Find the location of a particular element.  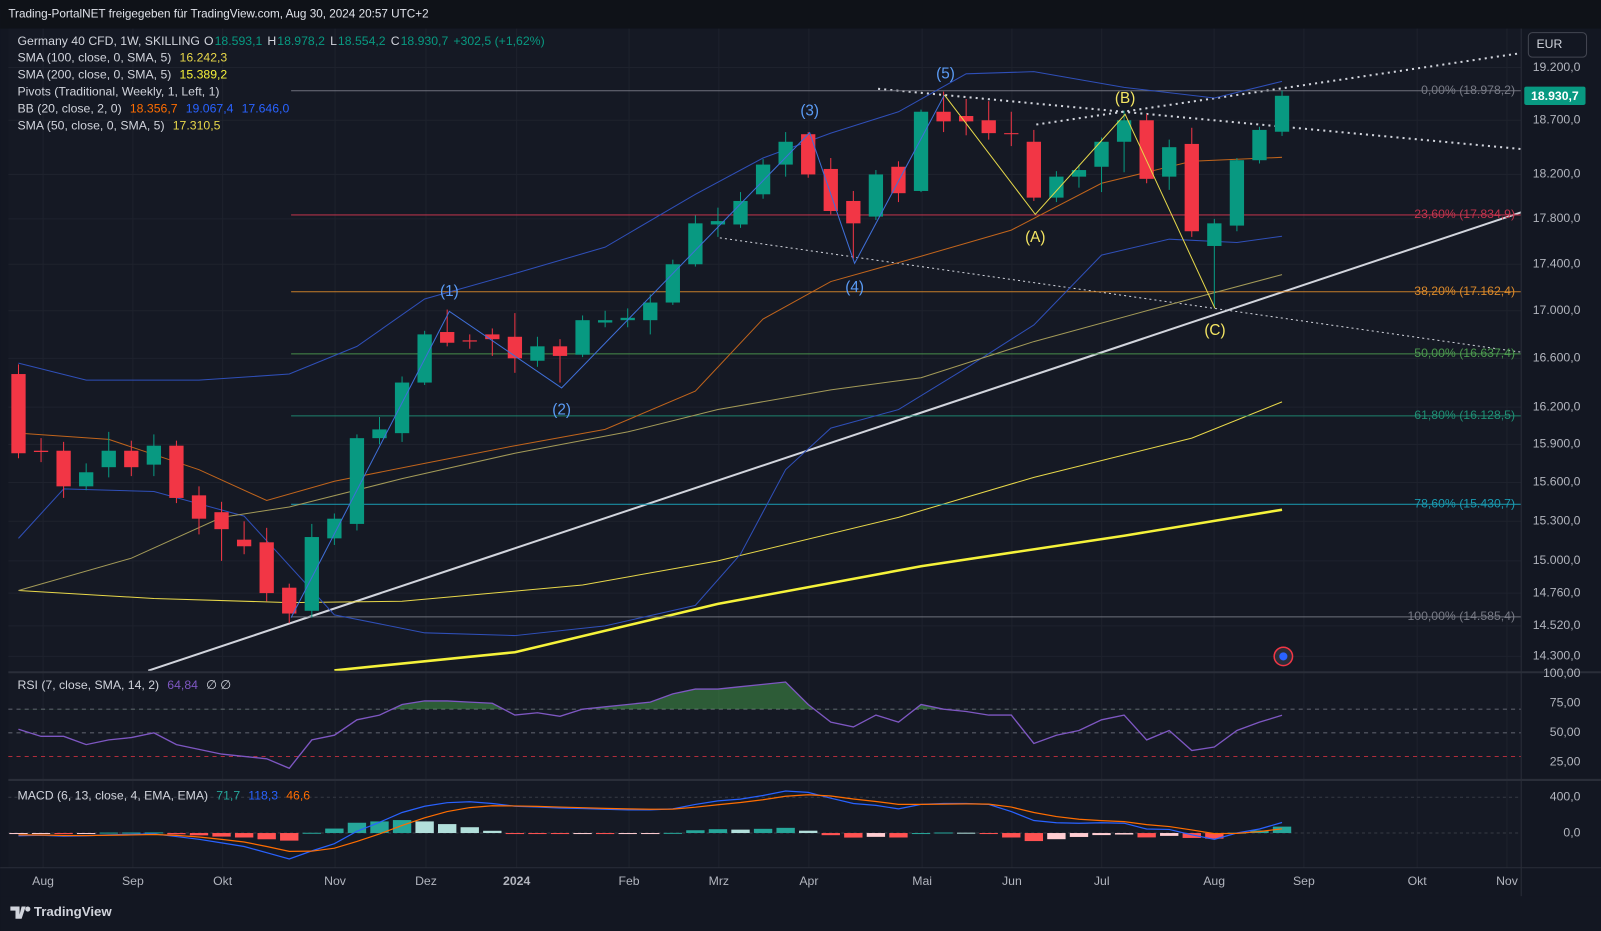

x-tick-label: Aug is located at coordinates (43, 881).